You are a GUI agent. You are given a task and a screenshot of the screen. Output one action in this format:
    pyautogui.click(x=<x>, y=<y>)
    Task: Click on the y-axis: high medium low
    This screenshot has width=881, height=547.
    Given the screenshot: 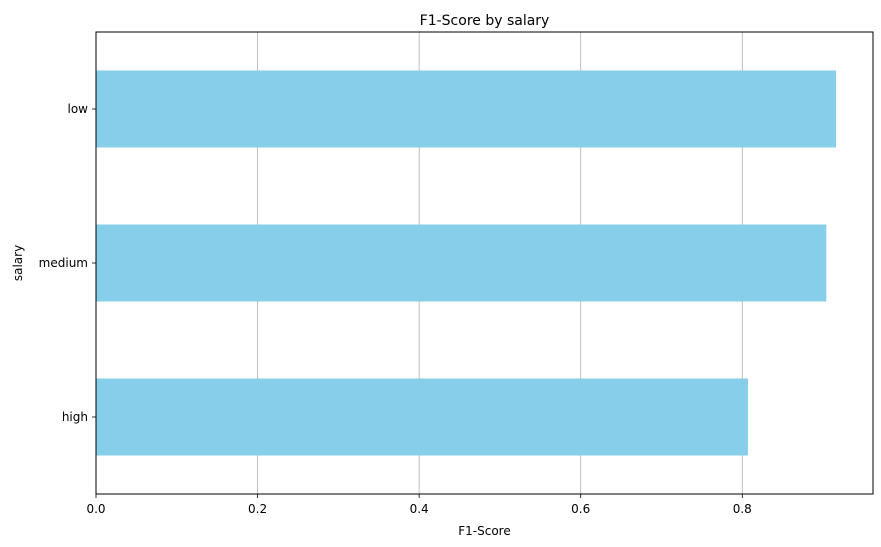 What is the action you would take?
    pyautogui.click(x=67, y=263)
    